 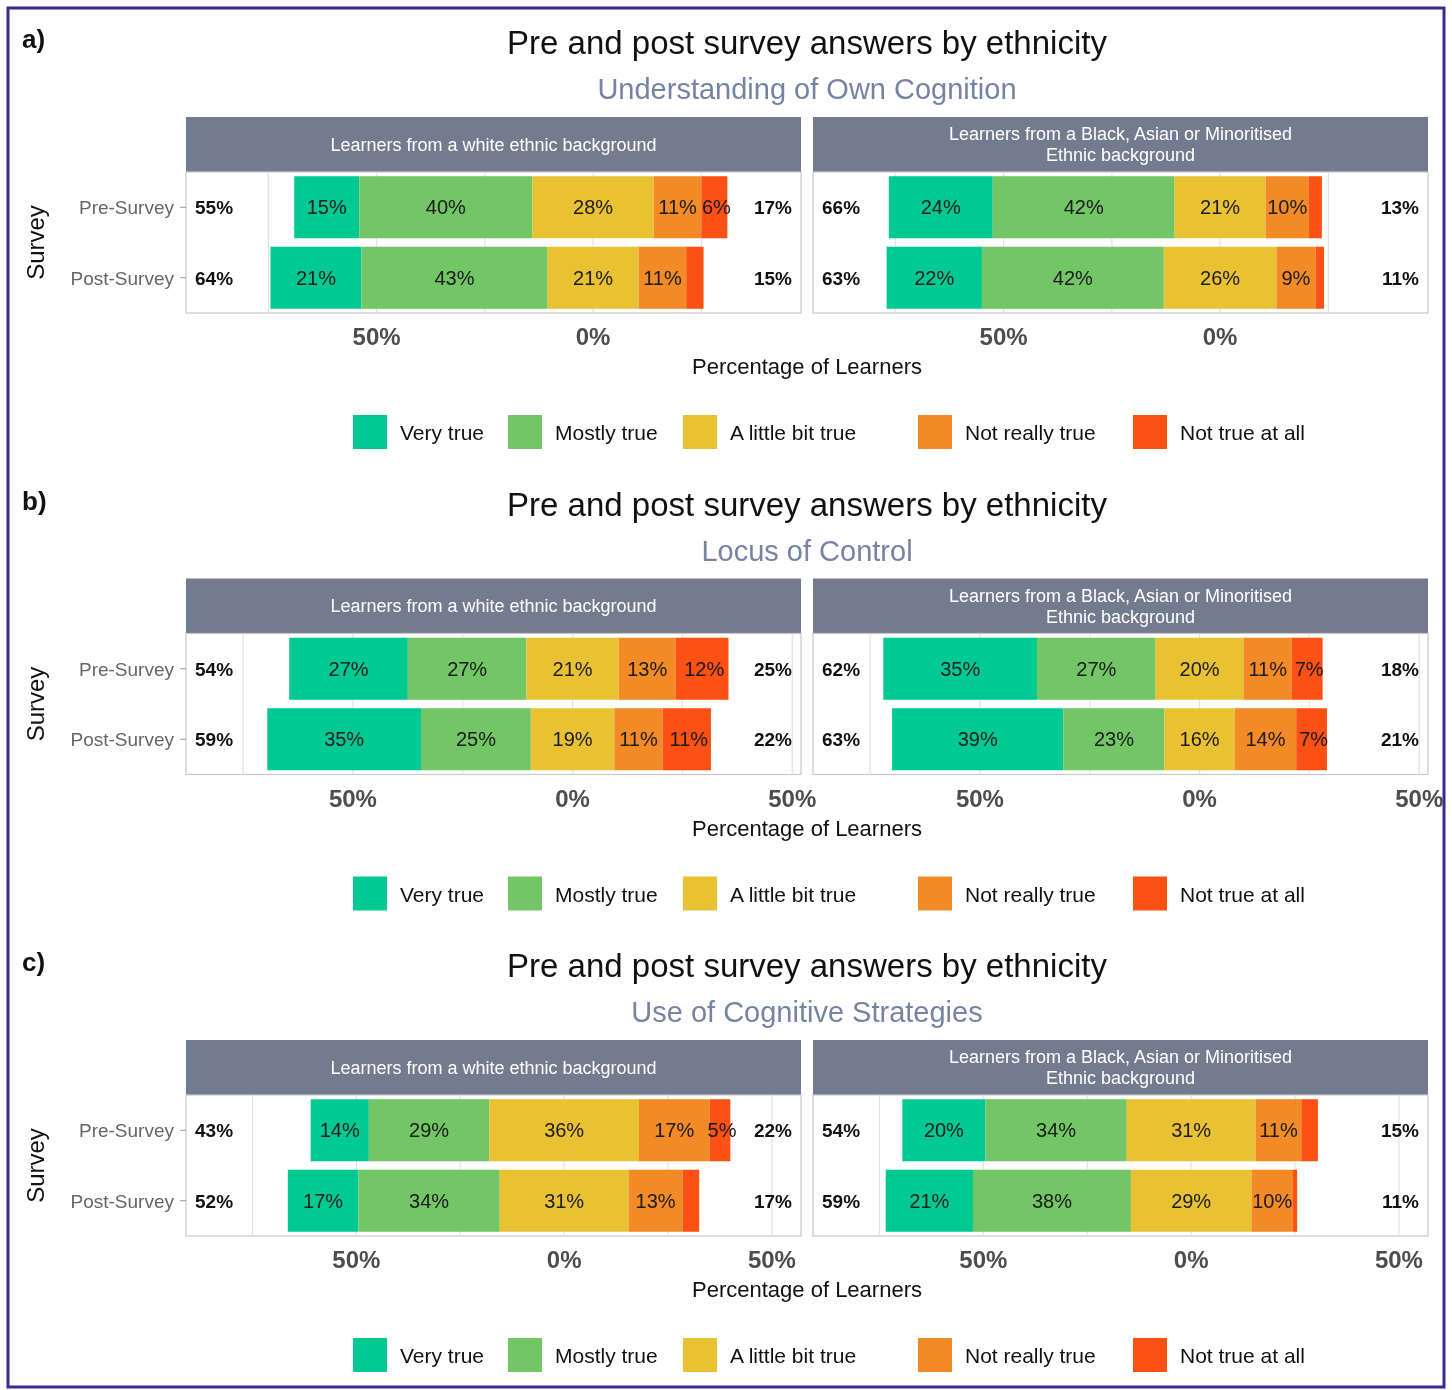 What do you see at coordinates (1030, 1355) in the screenshot?
I see `legend-label: Not really true` at bounding box center [1030, 1355].